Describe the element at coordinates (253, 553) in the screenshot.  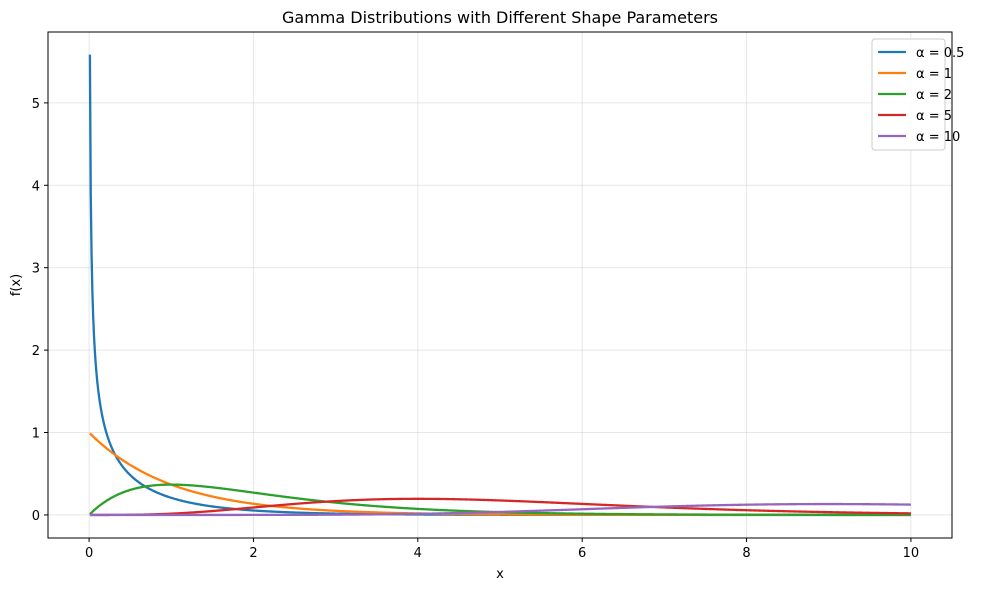
I see `x-tick-label: 2` at that location.